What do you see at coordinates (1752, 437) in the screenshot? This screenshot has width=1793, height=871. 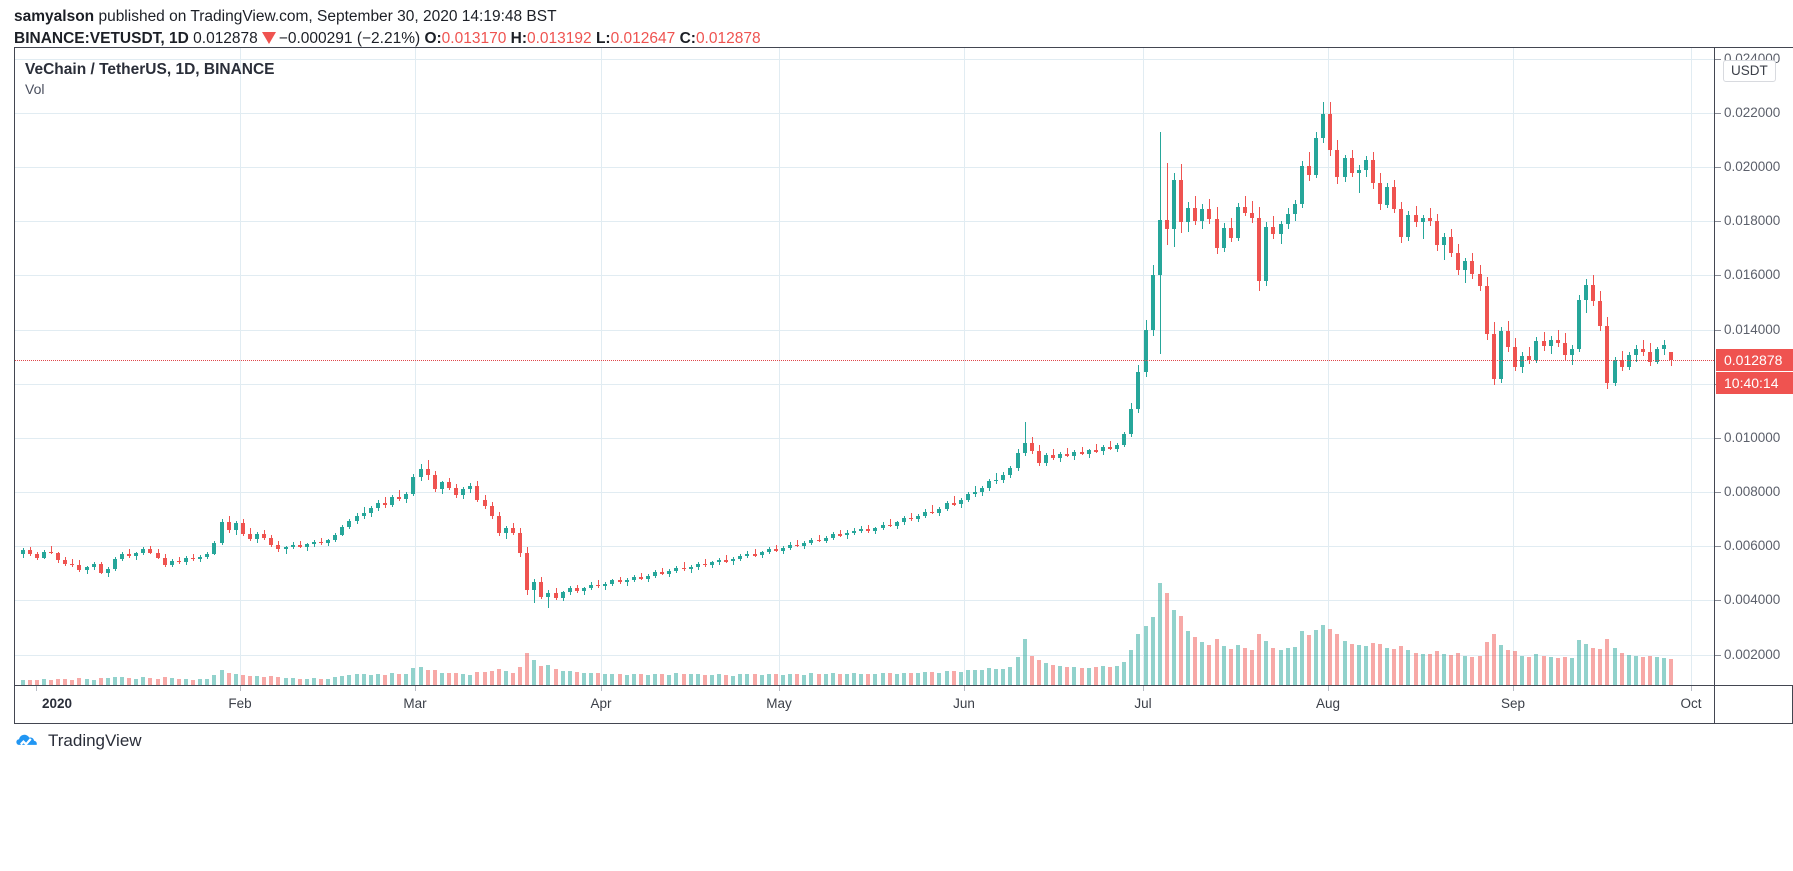 I see `price-axis-label: 0.010000` at bounding box center [1752, 437].